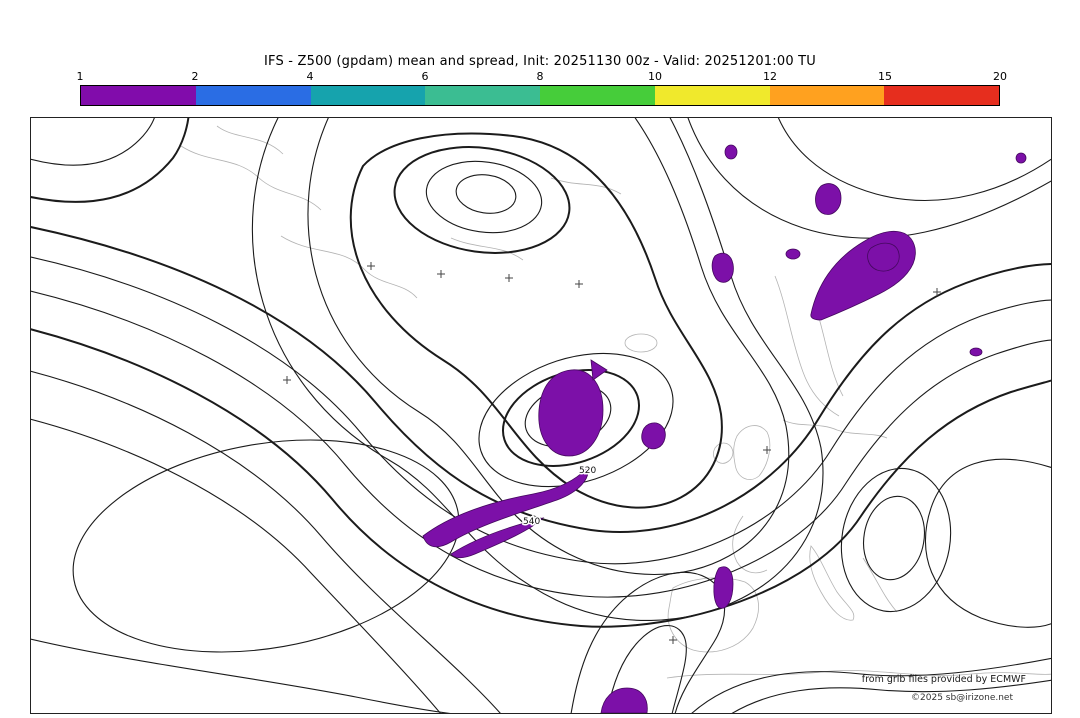 This screenshot has height=718, width=1080. Describe the element at coordinates (425, 76) in the screenshot. I see `colorbar-tick: 6` at that location.